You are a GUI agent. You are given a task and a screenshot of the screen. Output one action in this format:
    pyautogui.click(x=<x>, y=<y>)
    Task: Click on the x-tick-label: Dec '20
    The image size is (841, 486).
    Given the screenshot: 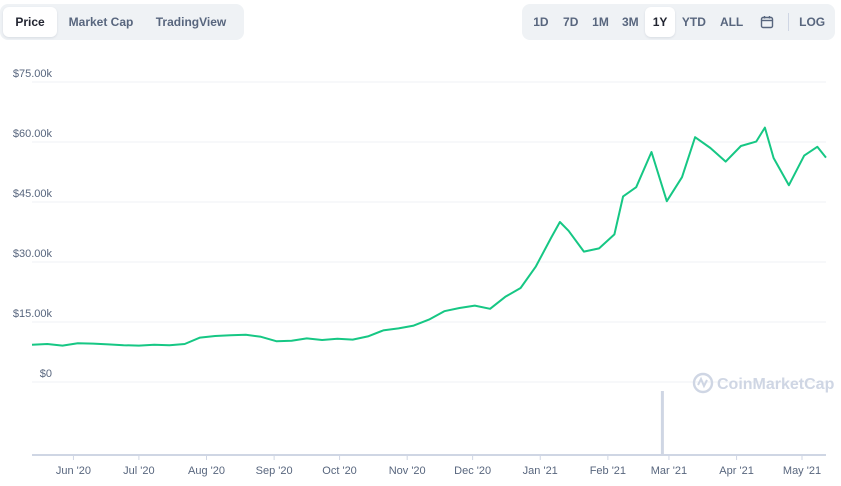 What is the action you would take?
    pyautogui.click(x=472, y=471)
    